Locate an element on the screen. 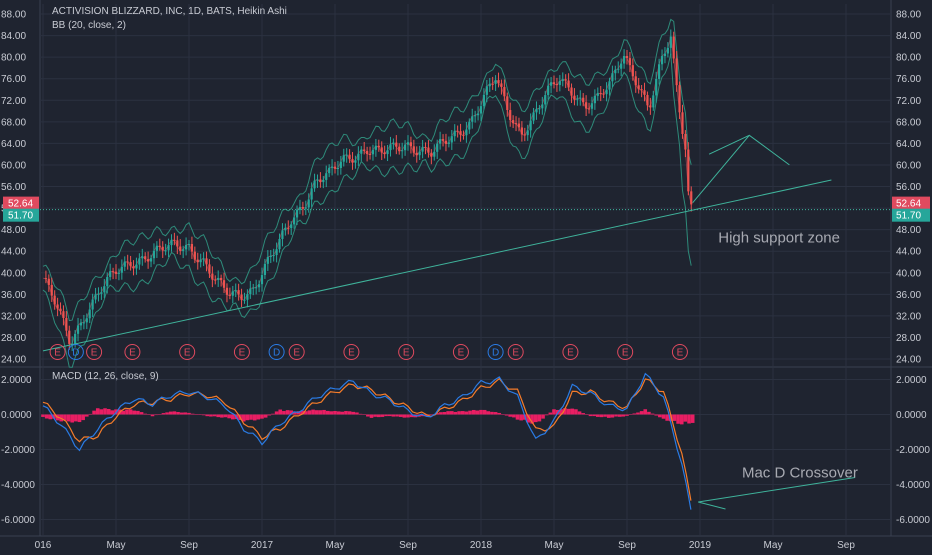  event-marker-label: D is located at coordinates (75, 353).